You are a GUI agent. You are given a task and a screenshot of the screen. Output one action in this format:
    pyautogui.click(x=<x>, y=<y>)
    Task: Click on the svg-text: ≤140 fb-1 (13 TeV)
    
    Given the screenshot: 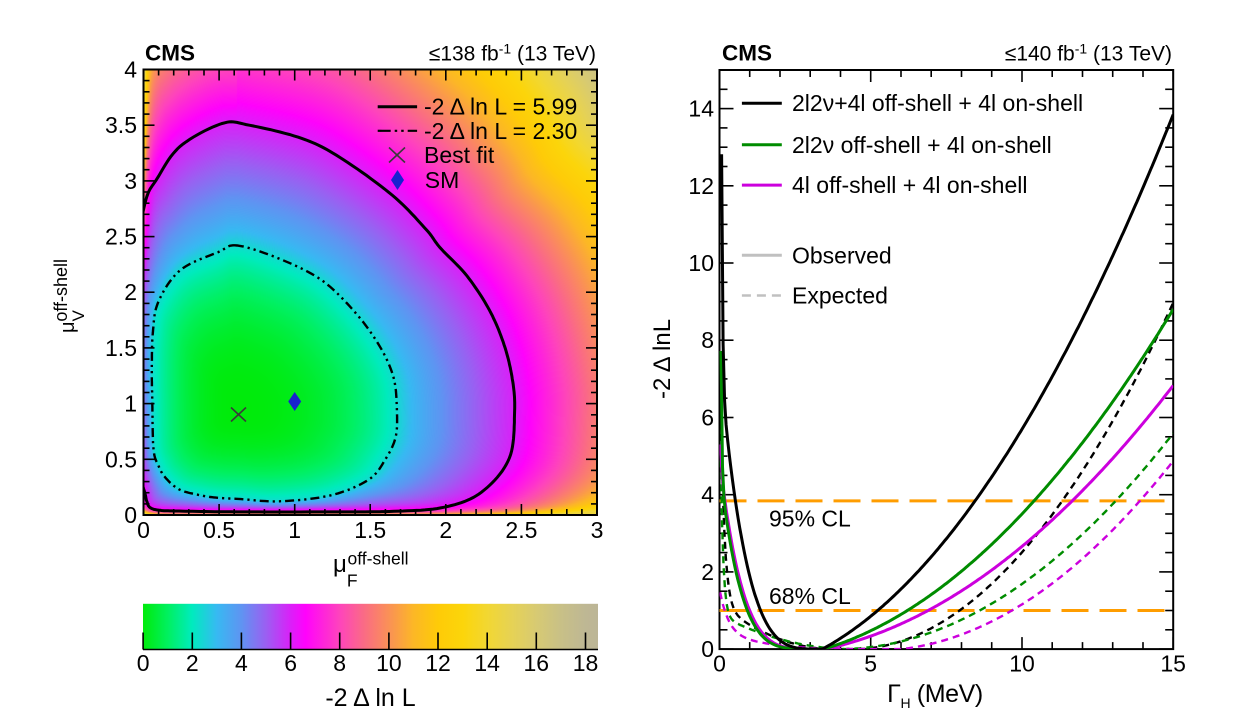 What is the action you would take?
    pyautogui.click(x=1088, y=53)
    